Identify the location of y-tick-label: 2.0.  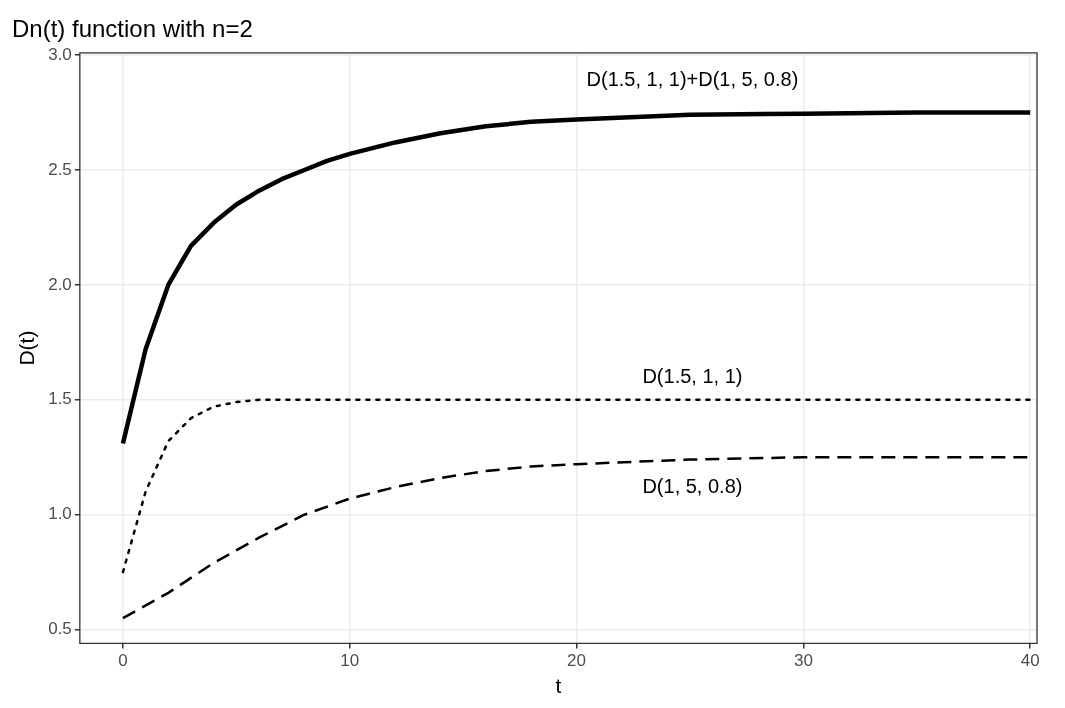
(60, 284).